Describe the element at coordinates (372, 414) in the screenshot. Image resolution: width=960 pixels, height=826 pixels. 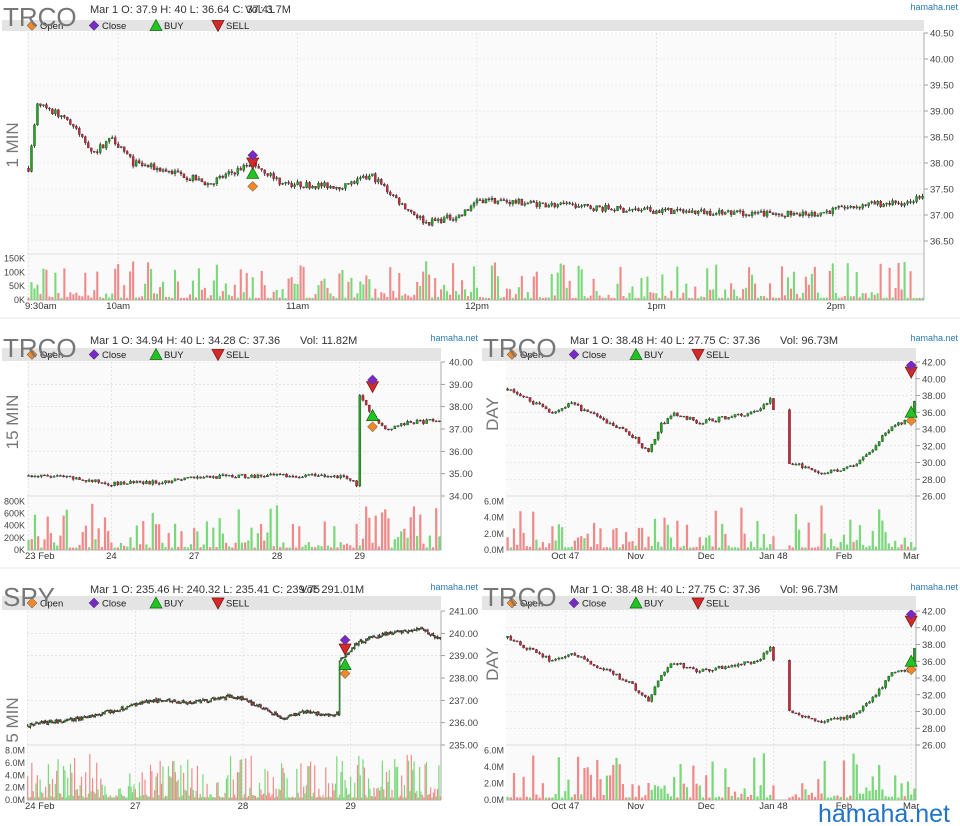
I see `buy-marker` at that location.